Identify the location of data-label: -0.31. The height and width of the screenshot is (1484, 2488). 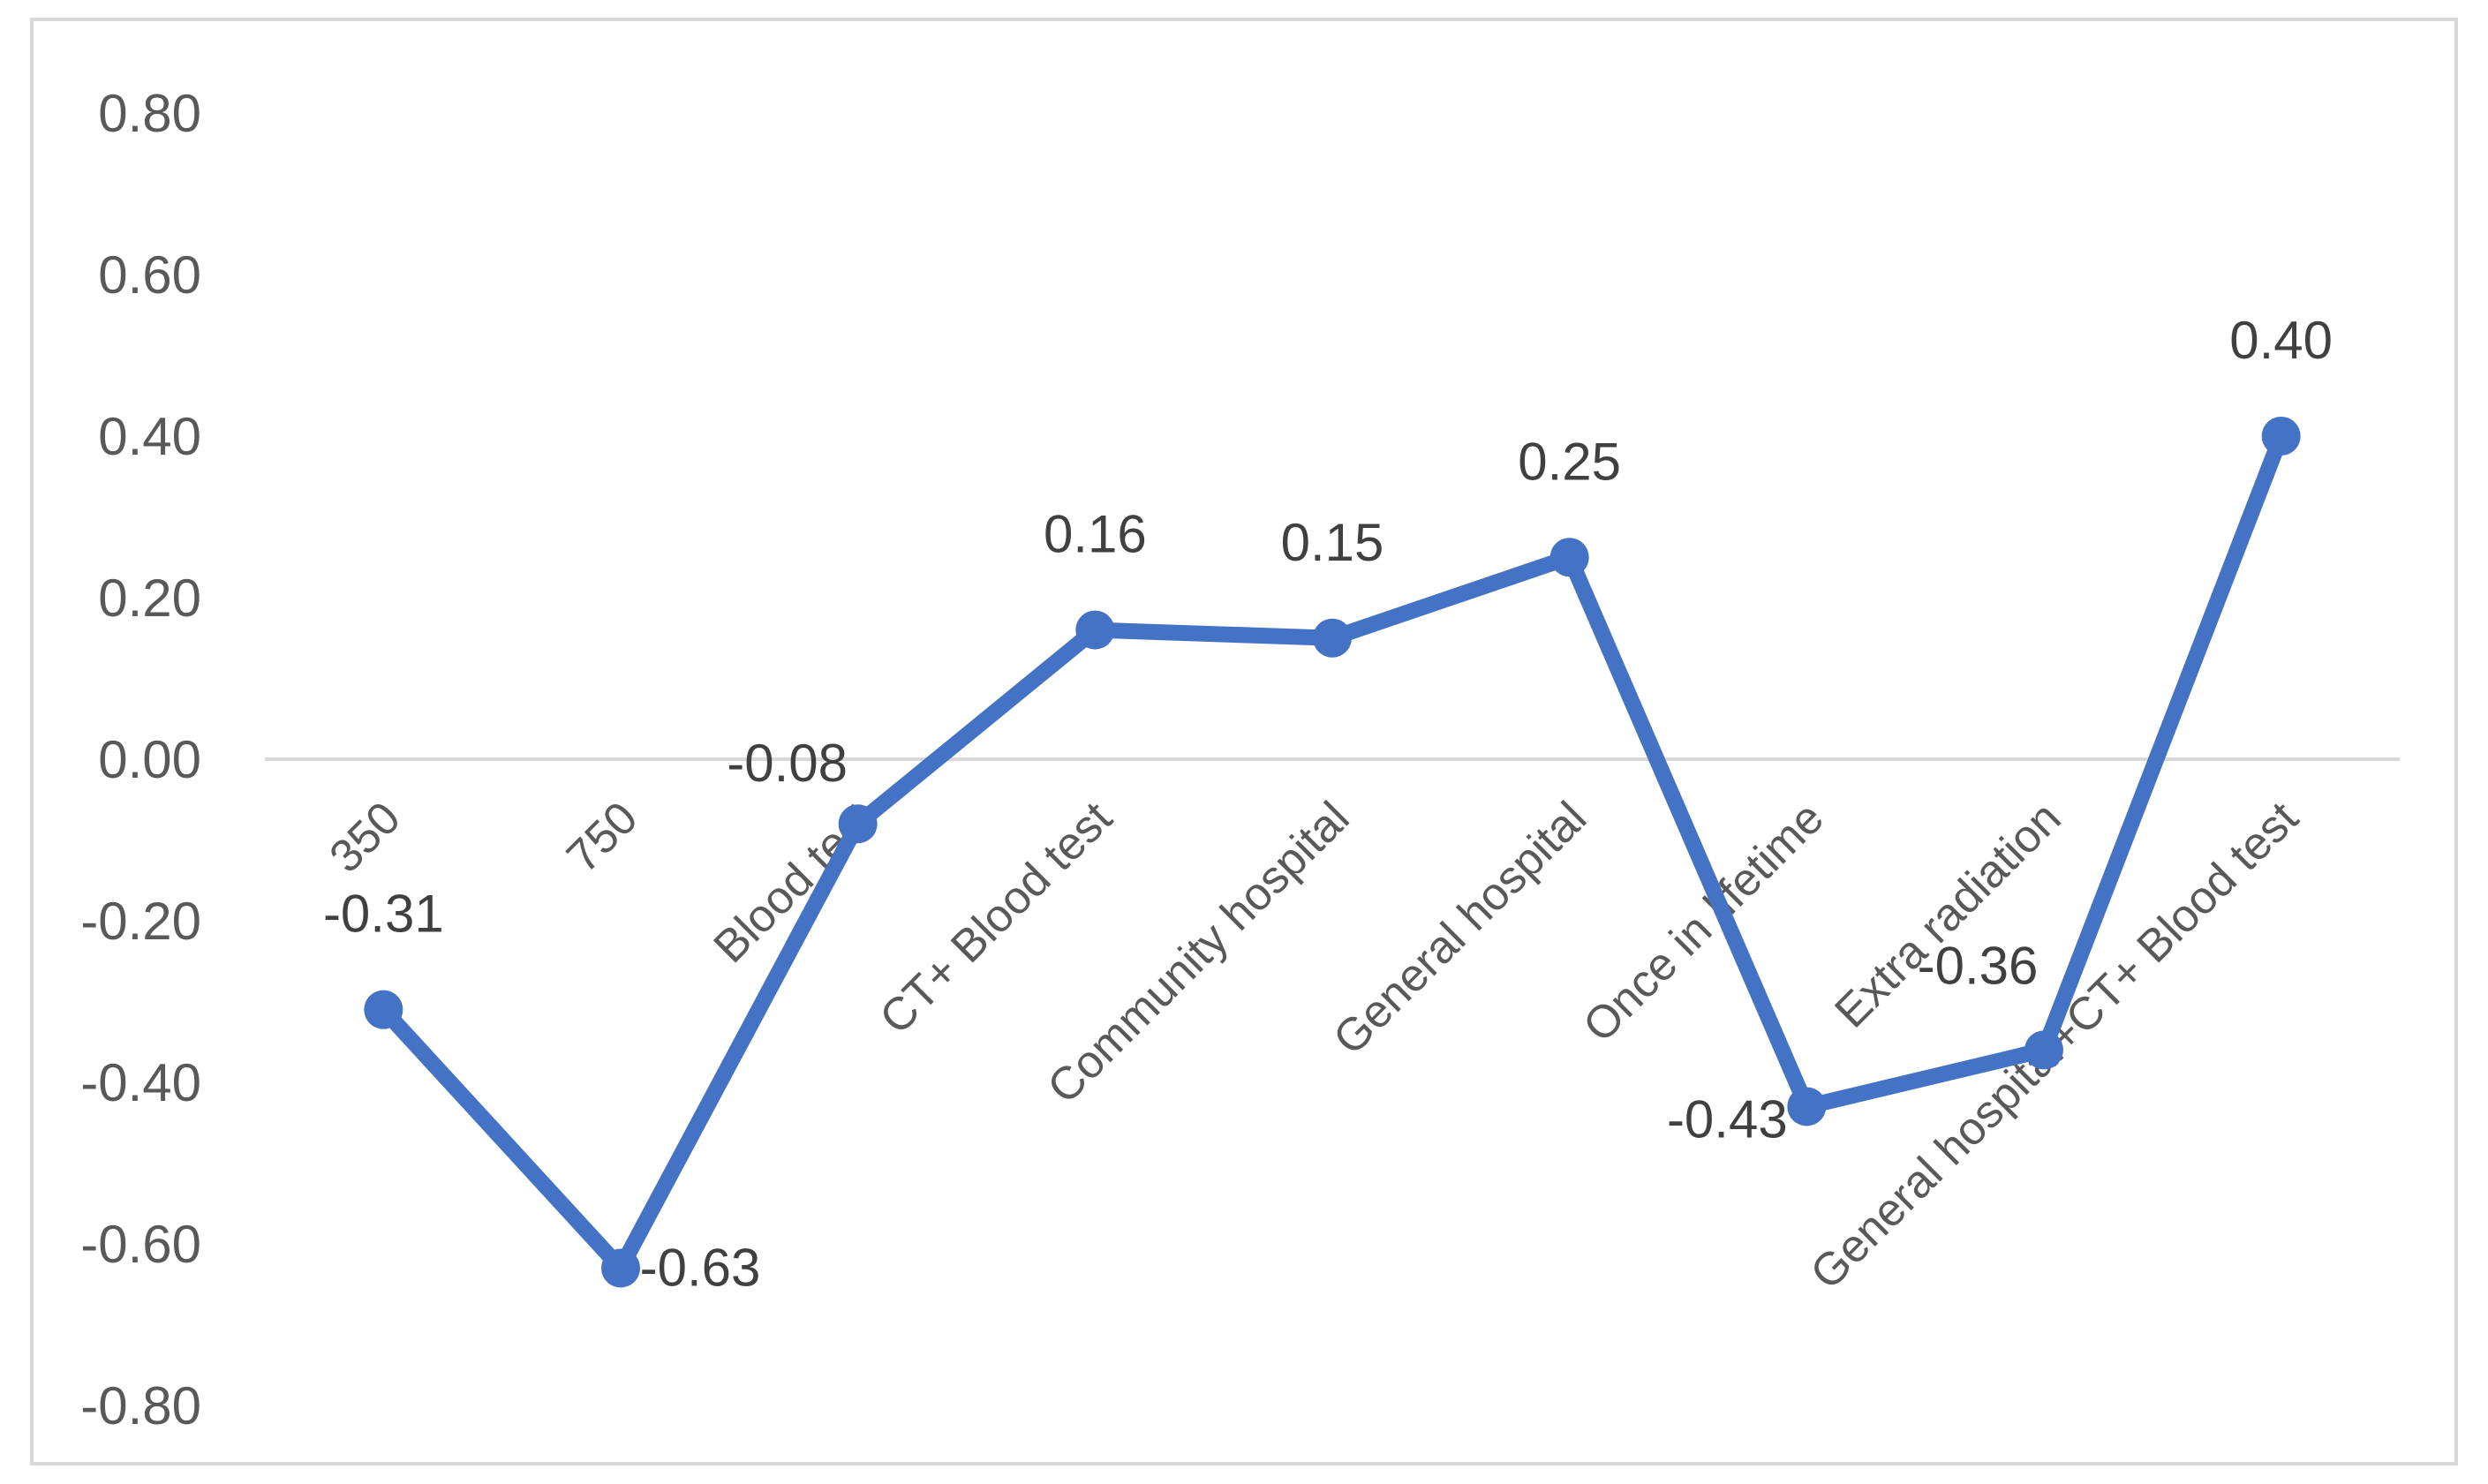
(383, 914).